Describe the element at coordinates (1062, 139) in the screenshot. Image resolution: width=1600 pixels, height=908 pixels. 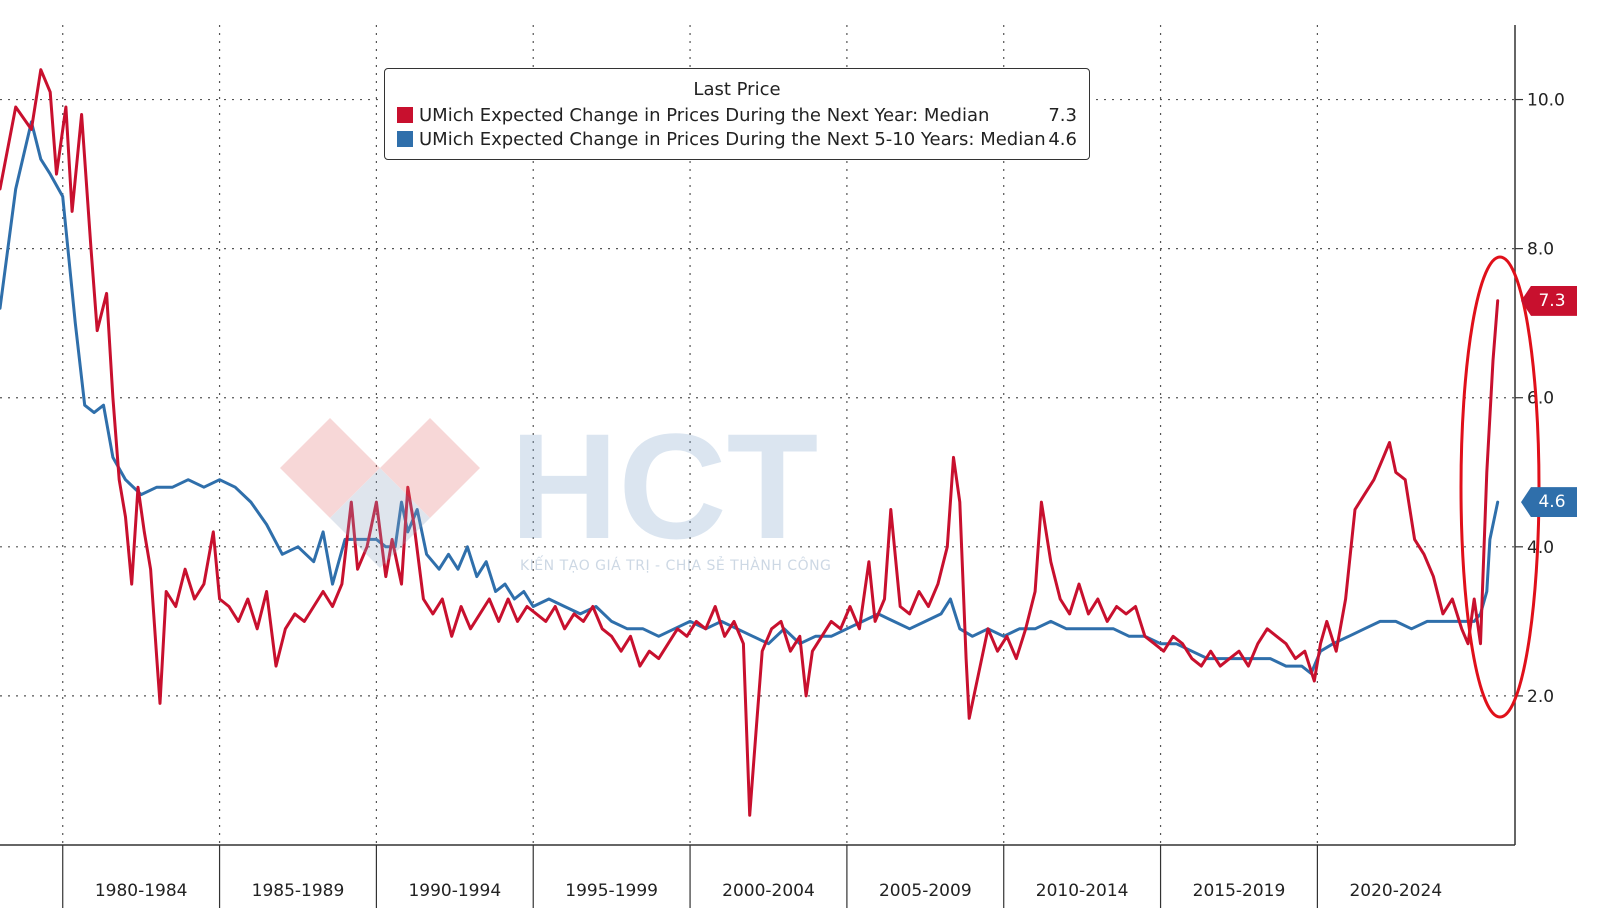
I see `legend-value: 4.6` at that location.